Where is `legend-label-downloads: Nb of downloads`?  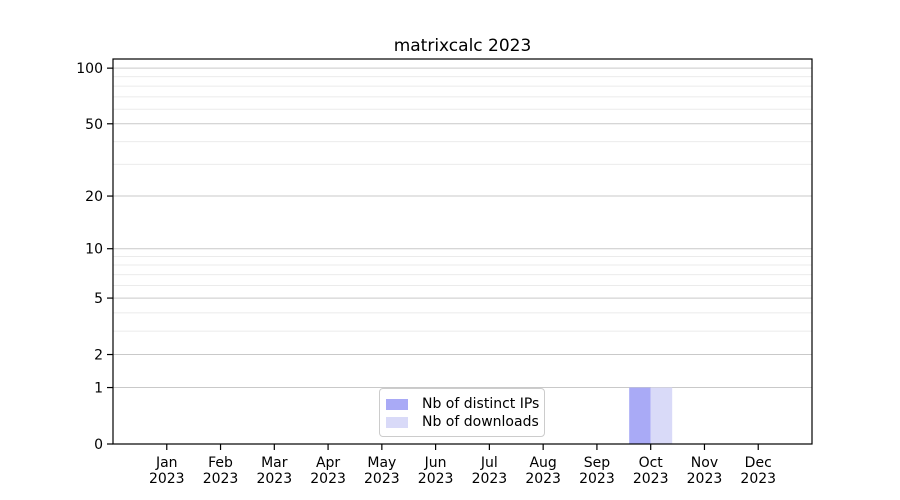 legend-label-downloads: Nb of downloads is located at coordinates (480, 422).